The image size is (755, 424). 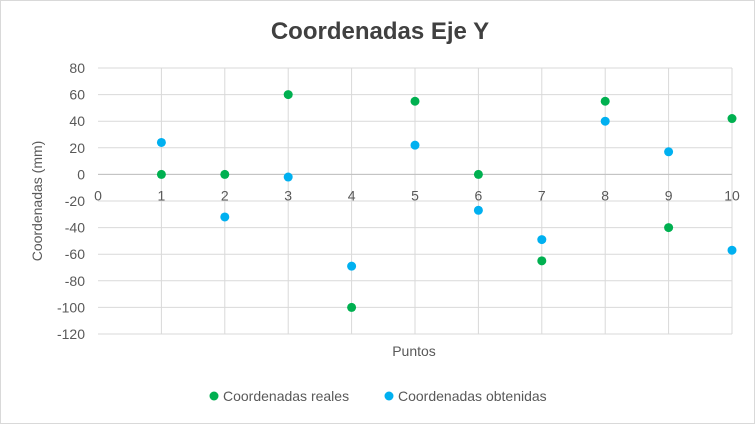 What do you see at coordinates (732, 195) in the screenshot?
I see `x-tick-label: 10` at bounding box center [732, 195].